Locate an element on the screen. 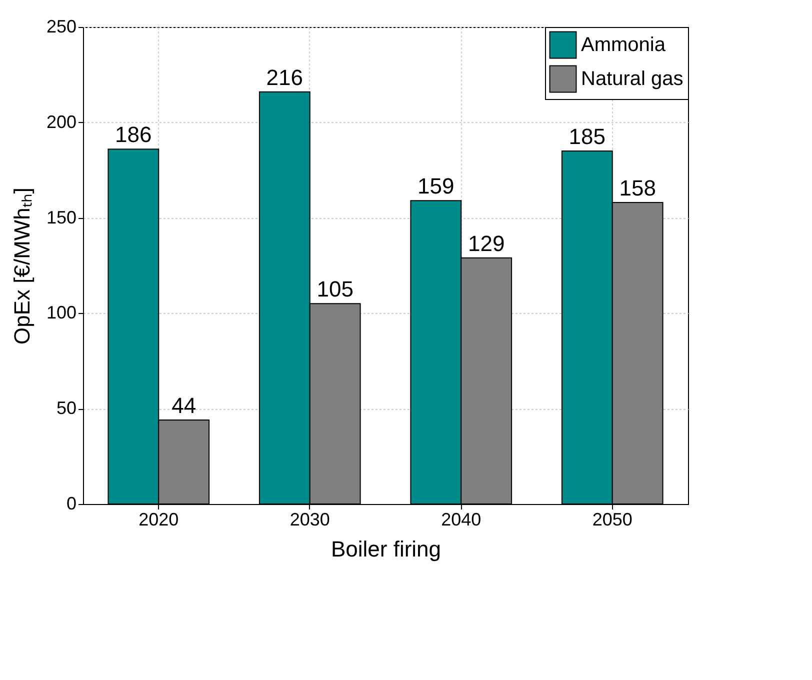  y-tick-label: 200 is located at coordinates (61, 122).